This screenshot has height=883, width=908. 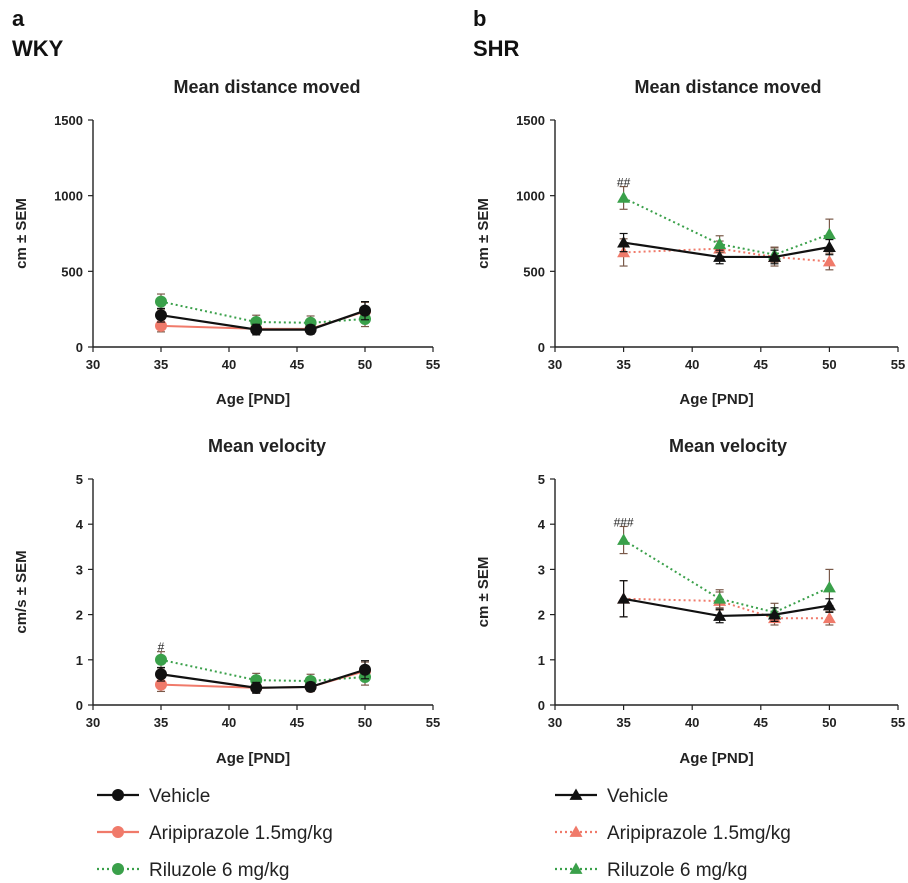 I want to click on legend-item-aripiprazole: Aripiprazole 1.5mg/kg, so click(x=215, y=833).